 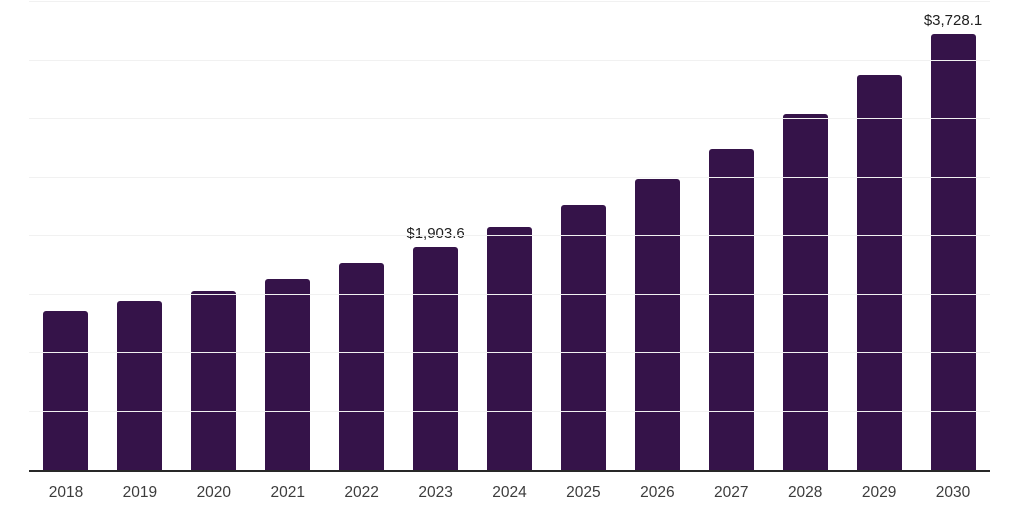 I want to click on bar-slot: $1,903.6, so click(x=436, y=236).